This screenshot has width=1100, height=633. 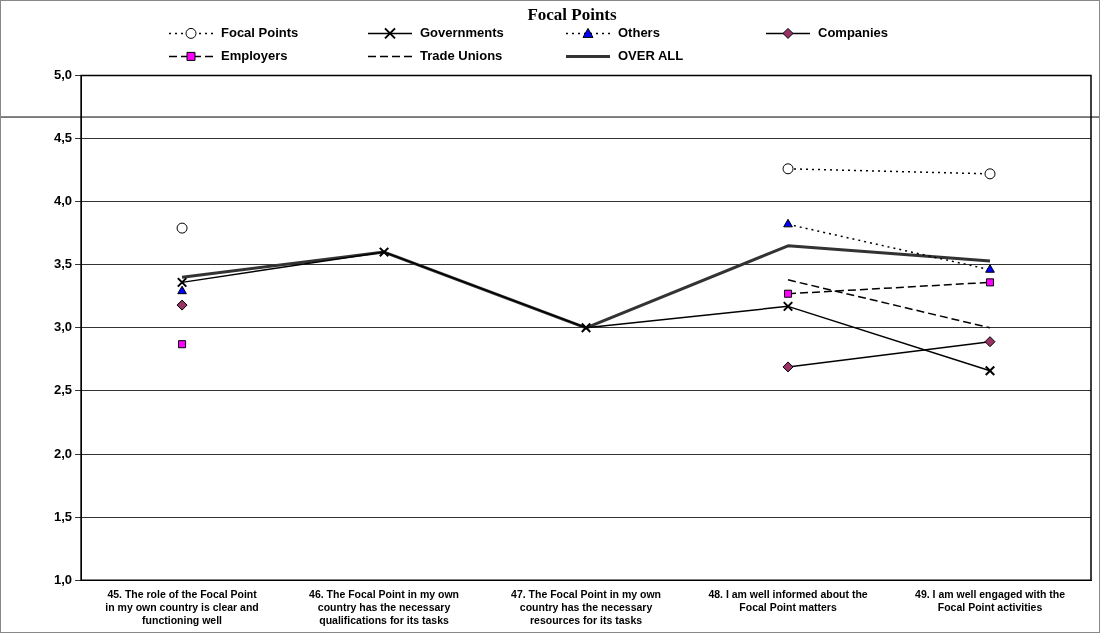 I want to click on x-tick-label: 48. I am well informed about the Focal Point matters, so click(x=788, y=600).